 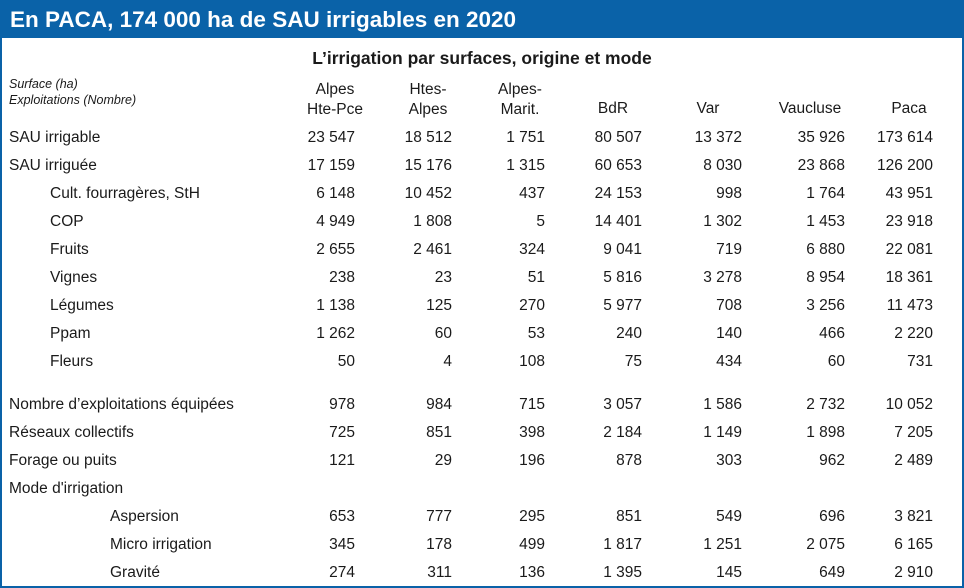 I want to click on table-row: Légumes 1 138 125 270 5 977 708 3 256 11 473, so click(x=482, y=306).